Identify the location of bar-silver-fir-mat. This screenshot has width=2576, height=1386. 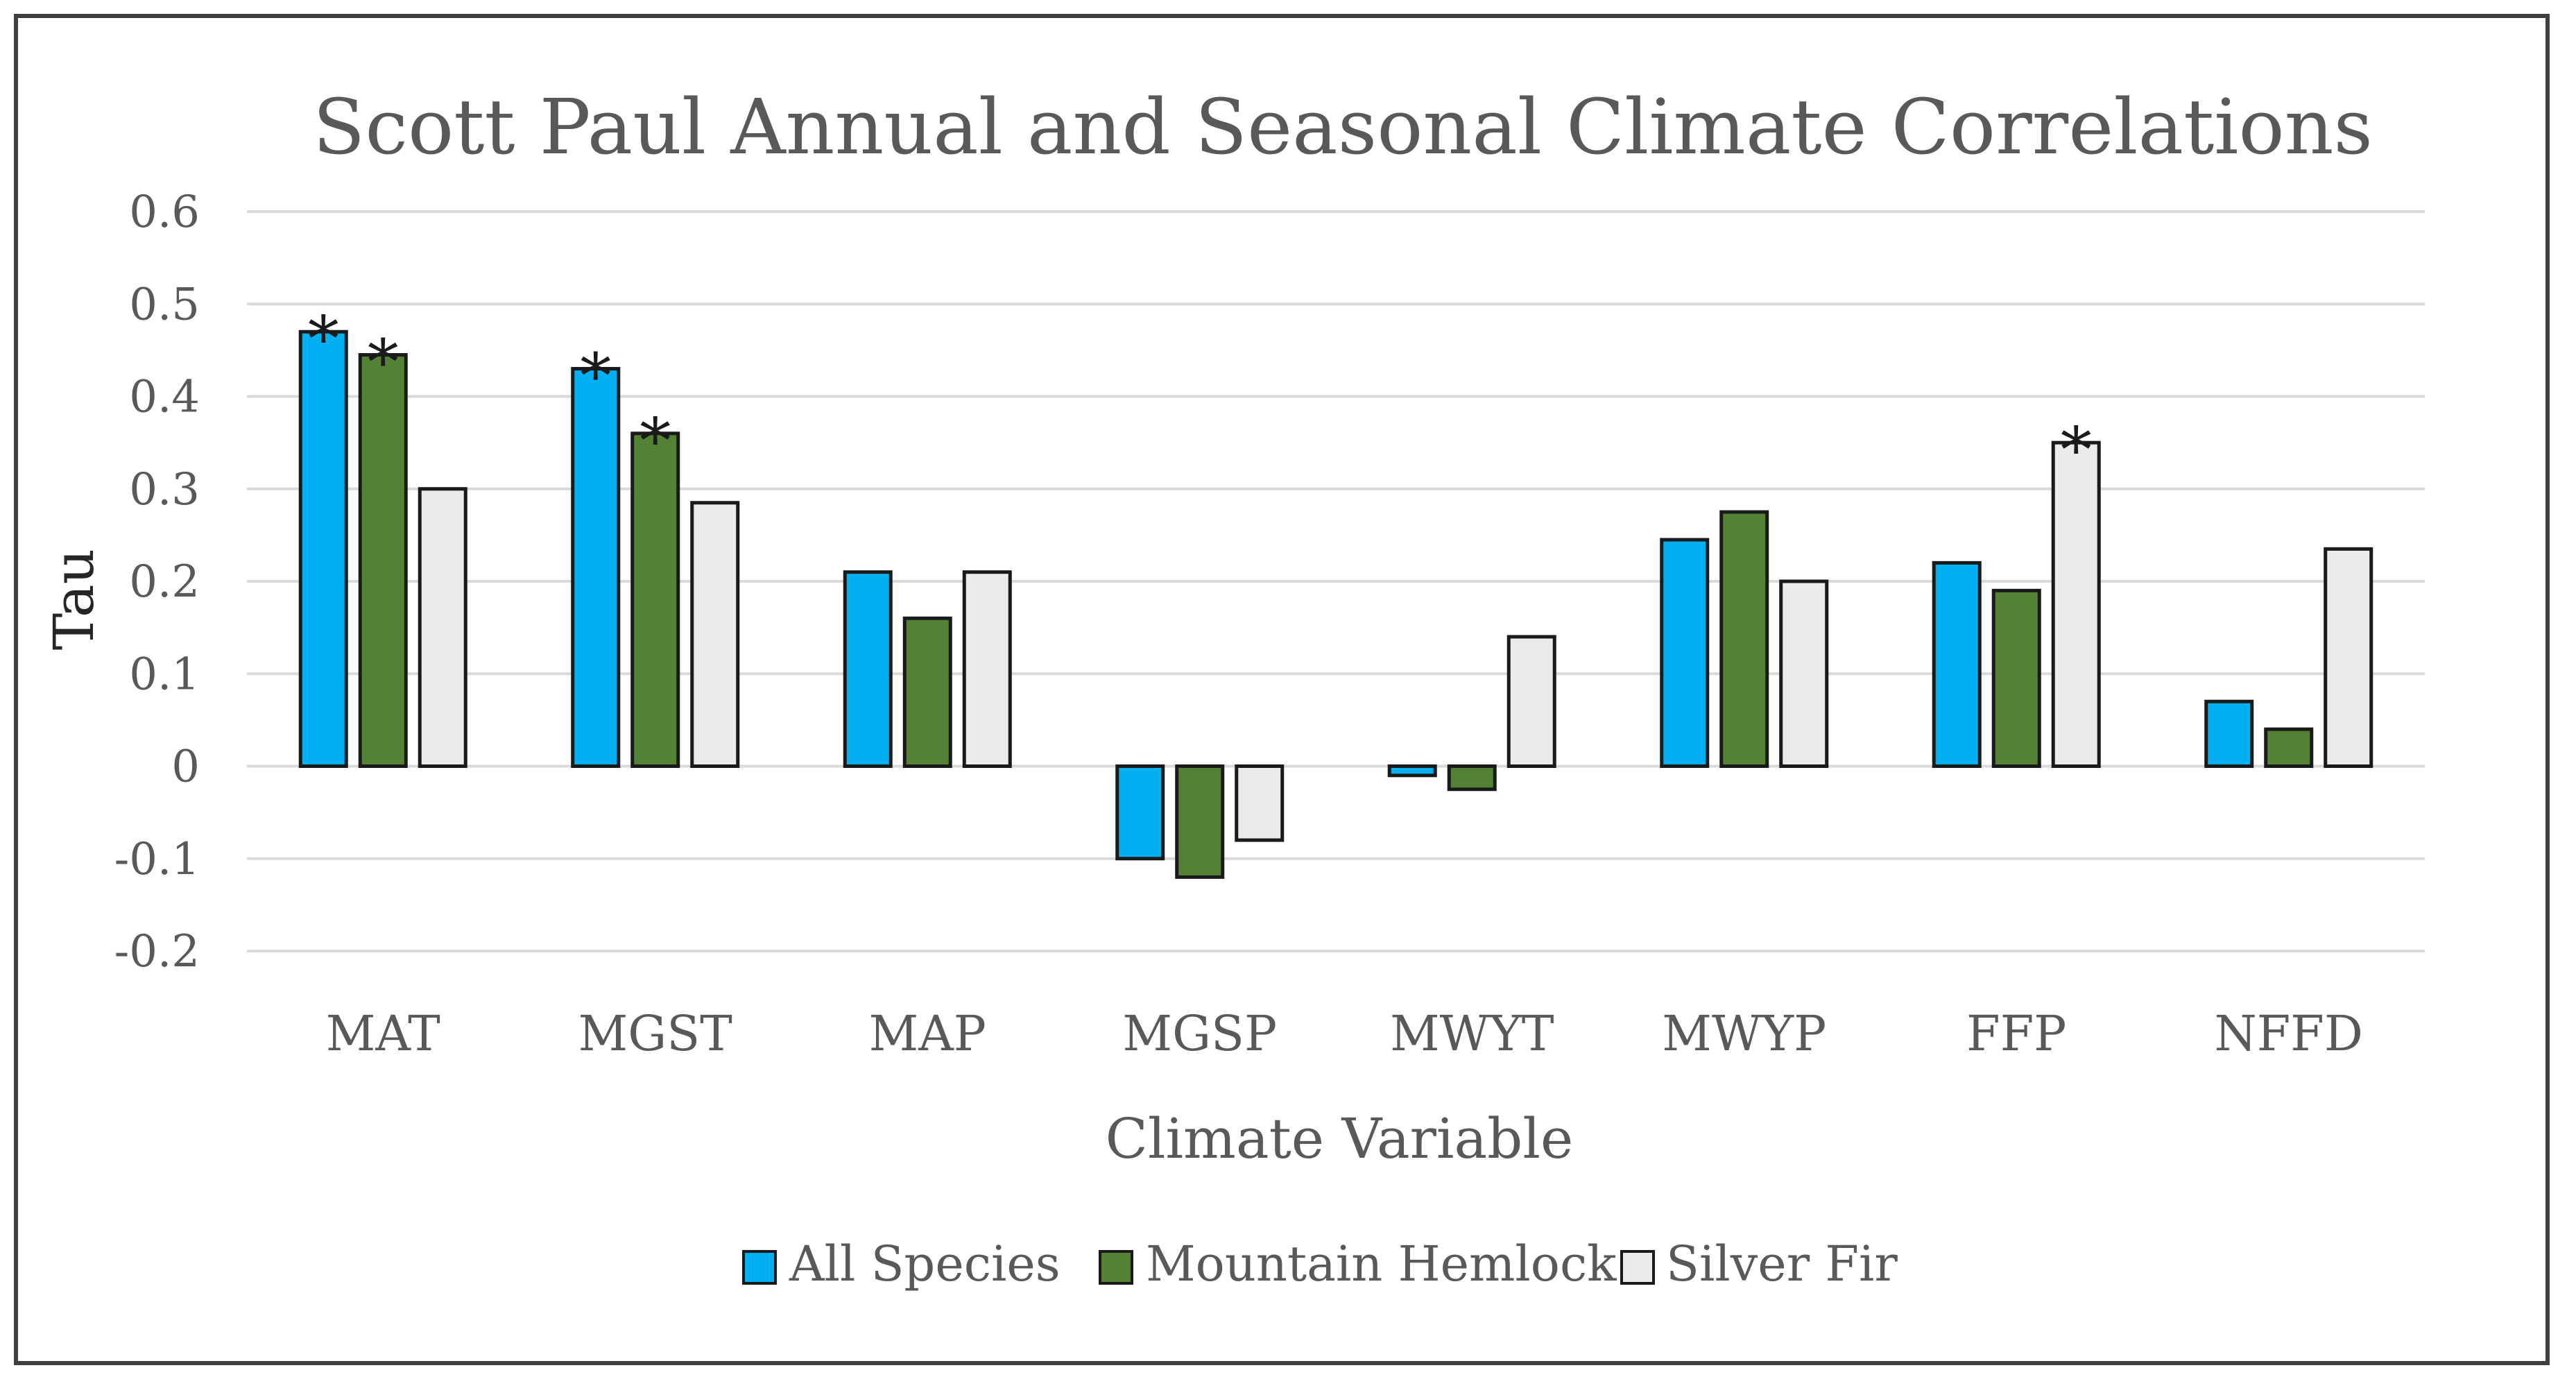
(442, 627).